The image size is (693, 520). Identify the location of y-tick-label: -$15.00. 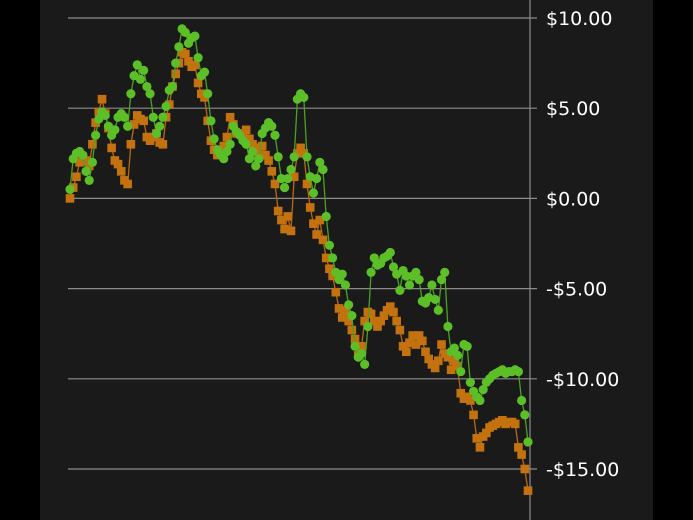
(582, 470).